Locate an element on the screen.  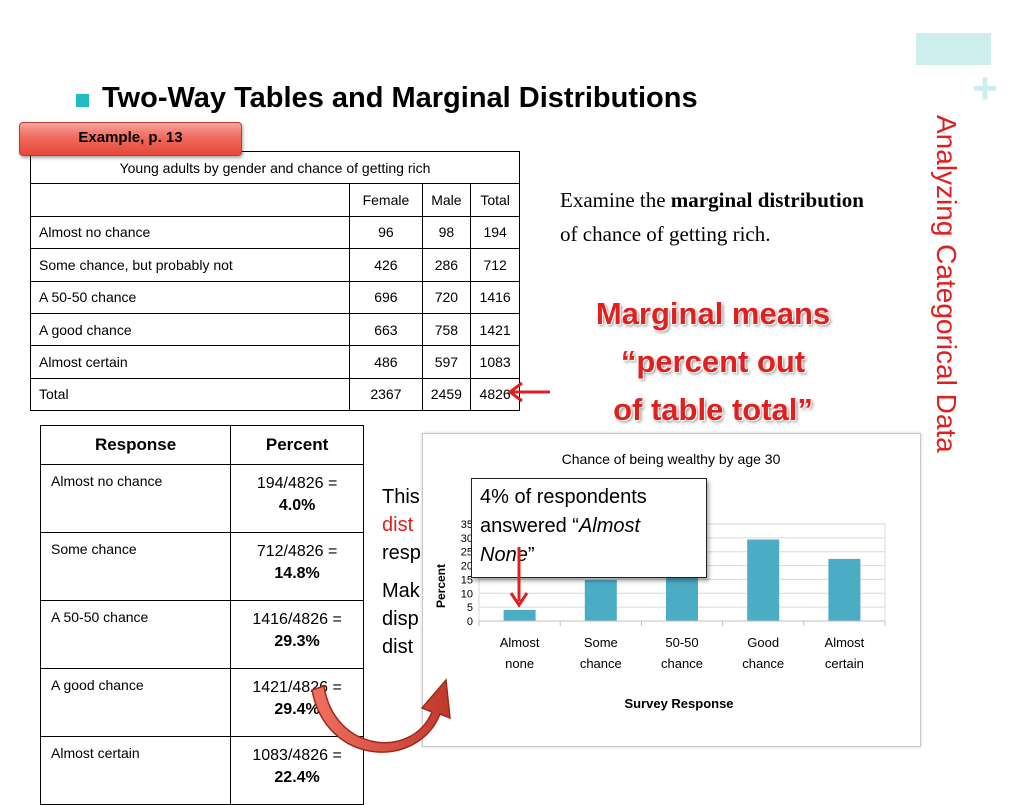
y-tick-label: 30 is located at coordinates (467, 539).